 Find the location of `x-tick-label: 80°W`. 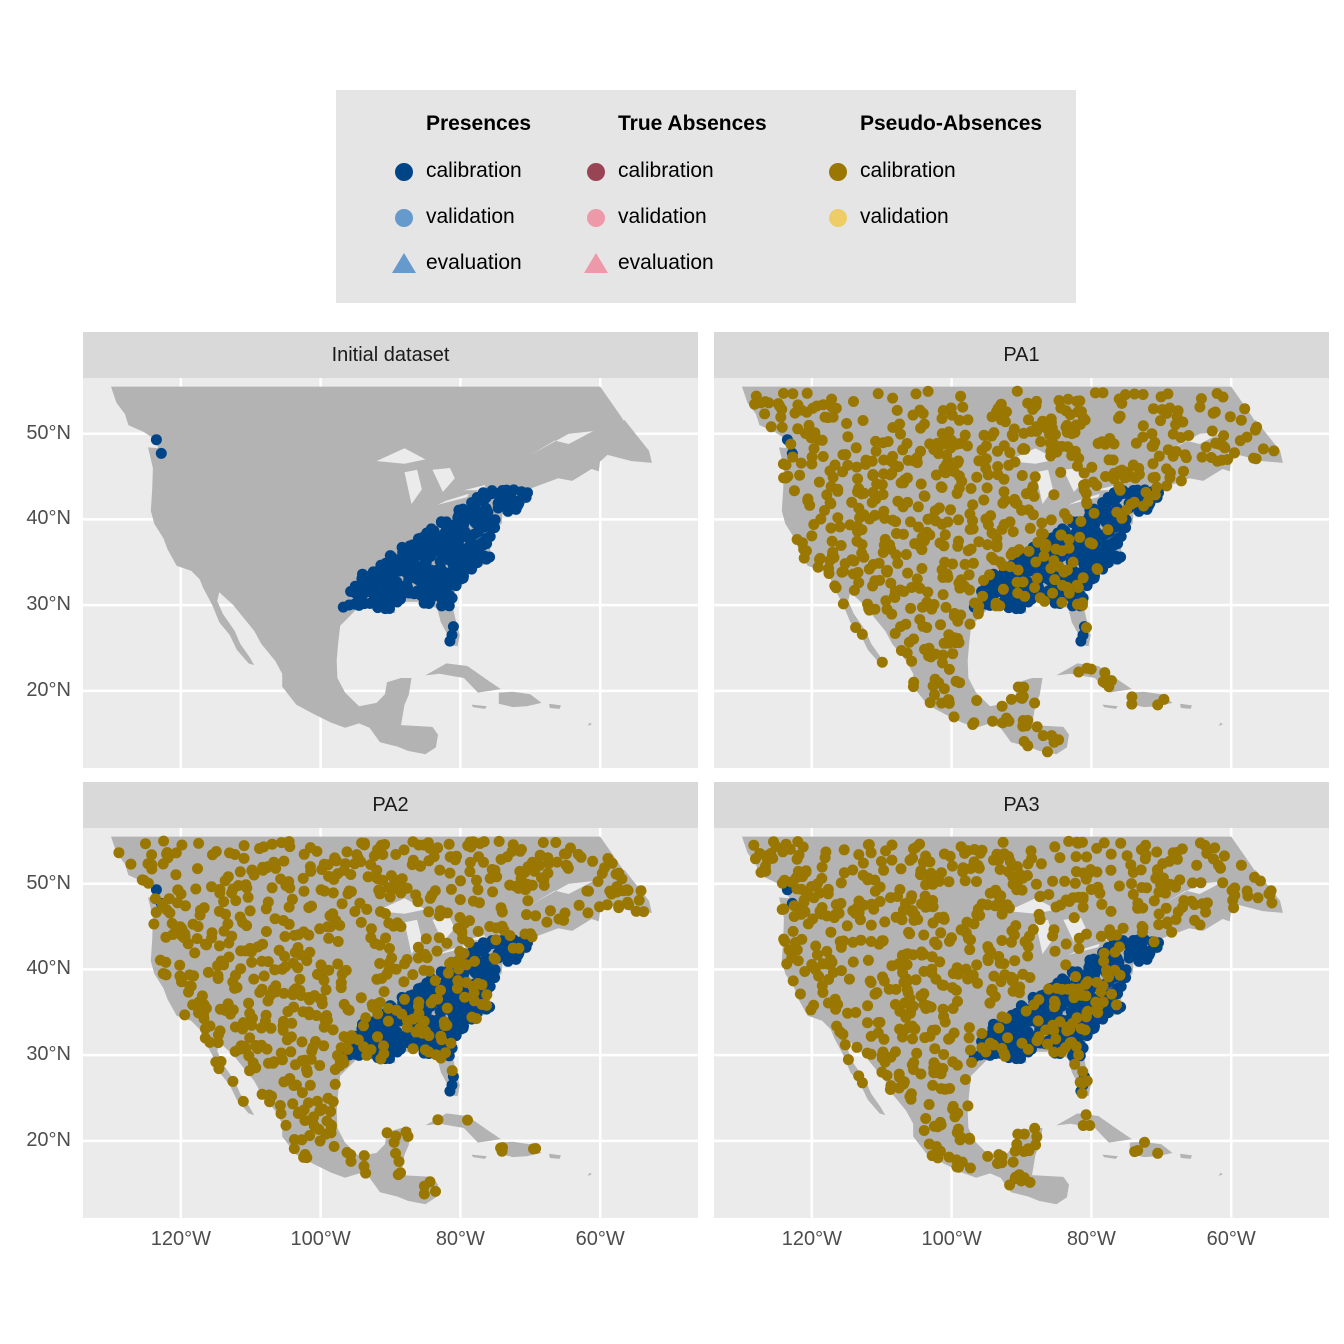

x-tick-label: 80°W is located at coordinates (460, 1239).